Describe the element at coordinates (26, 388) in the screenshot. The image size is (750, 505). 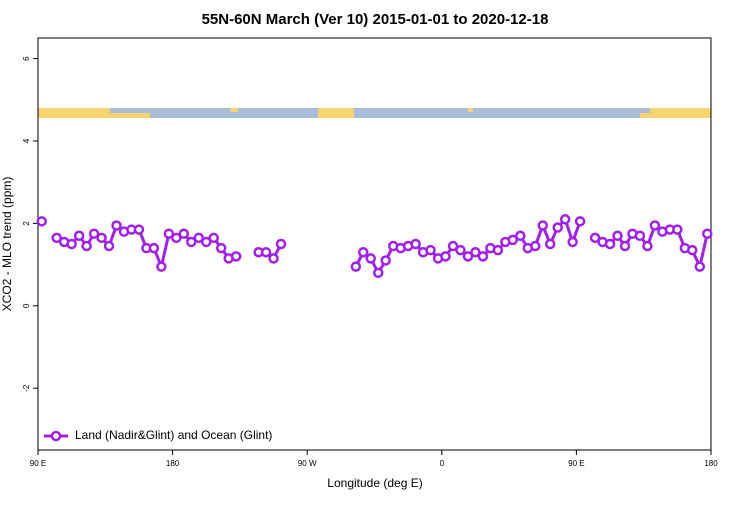
I see `y-tick-label: -2` at that location.